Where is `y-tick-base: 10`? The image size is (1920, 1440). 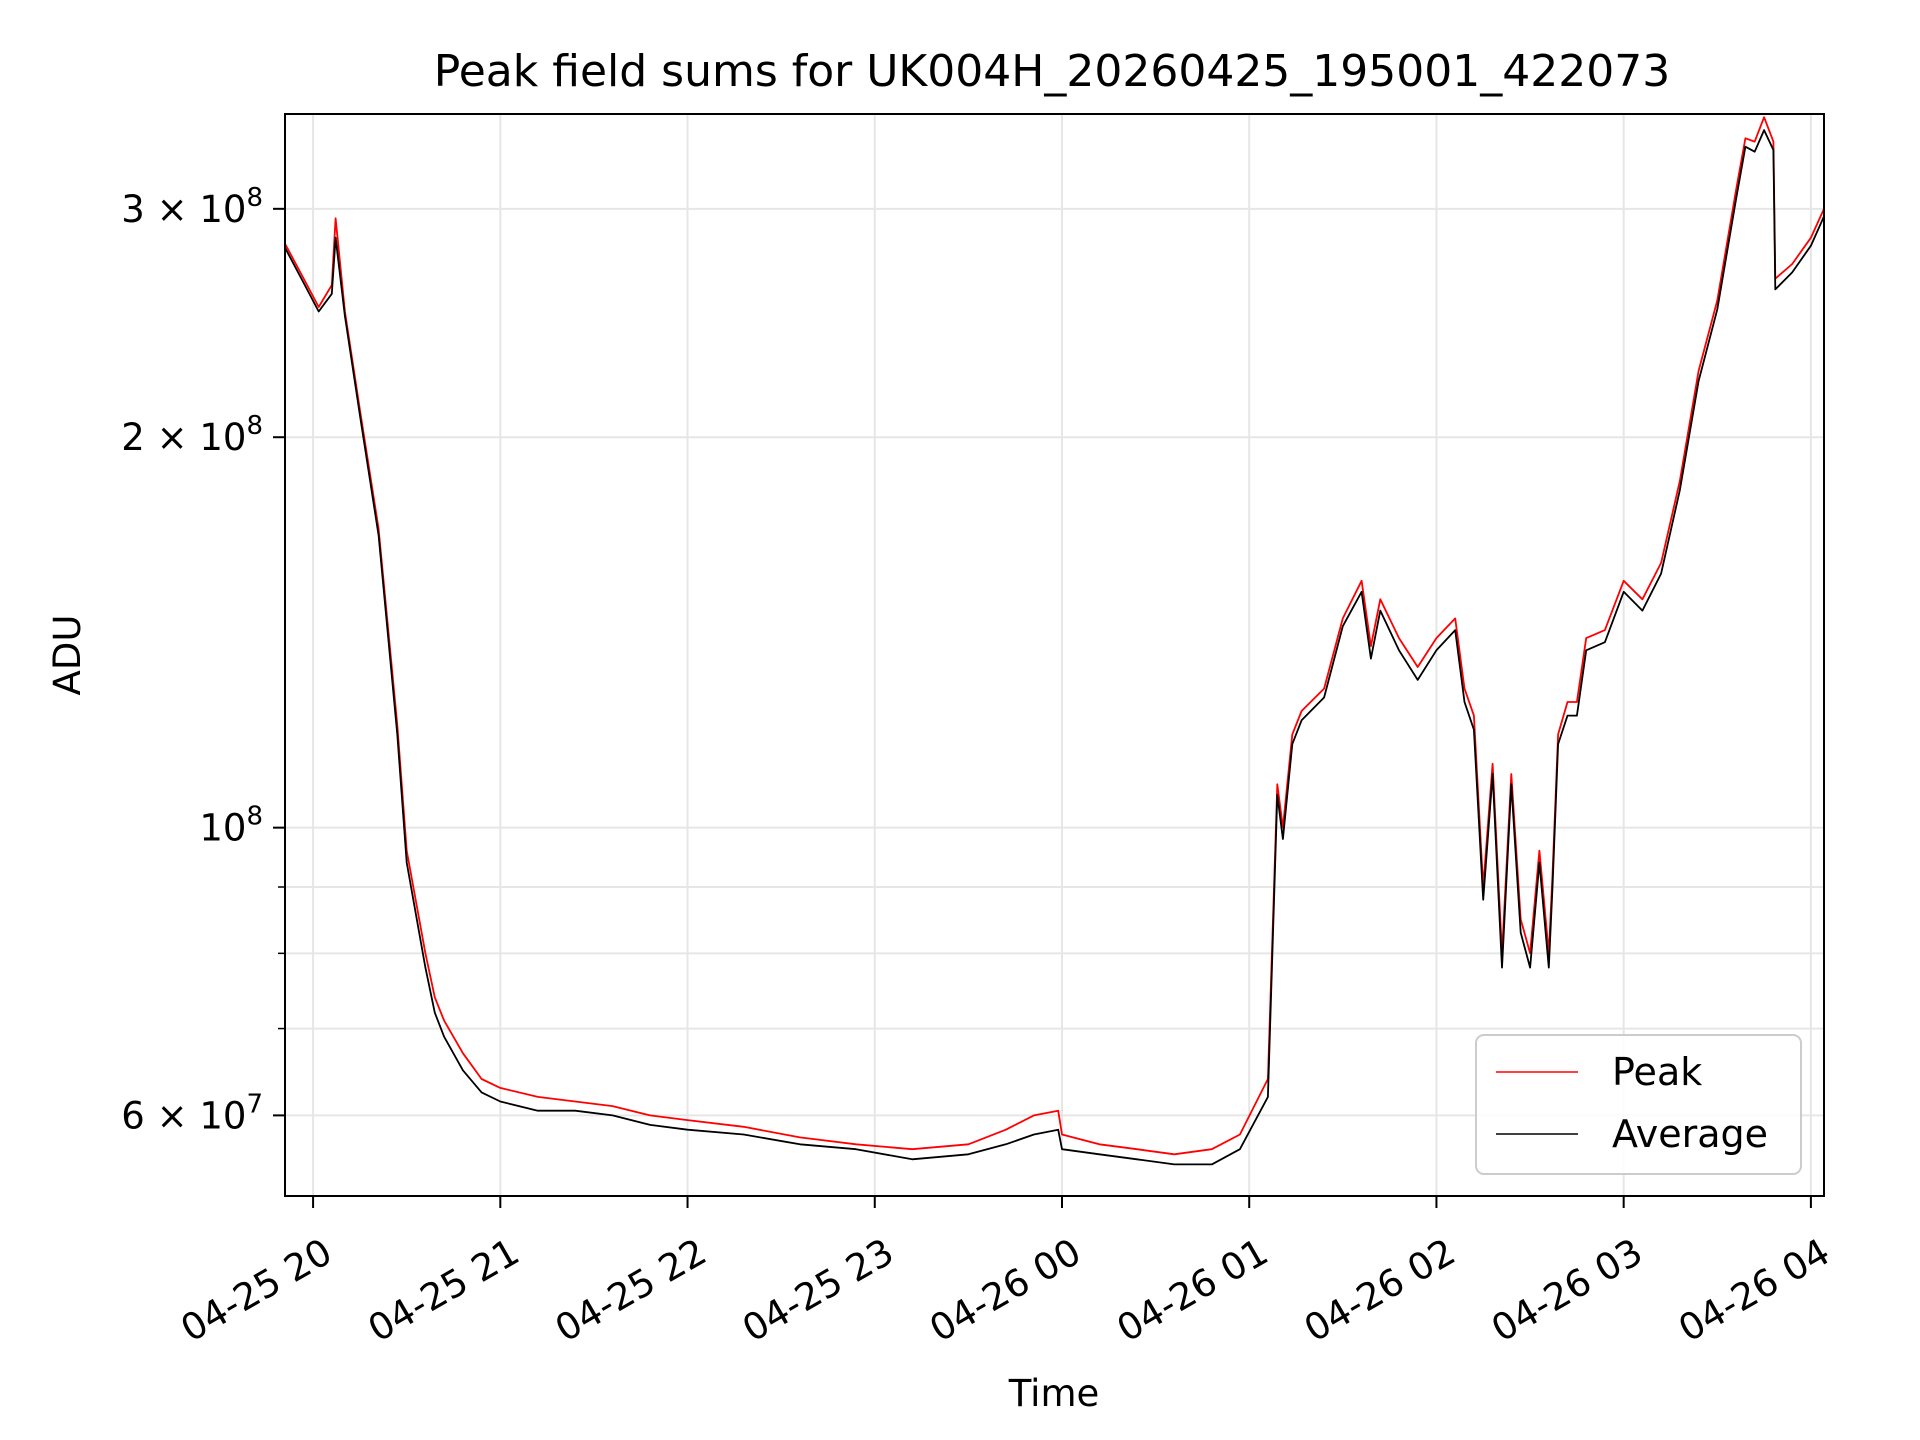 y-tick-base: 10 is located at coordinates (222, 828).